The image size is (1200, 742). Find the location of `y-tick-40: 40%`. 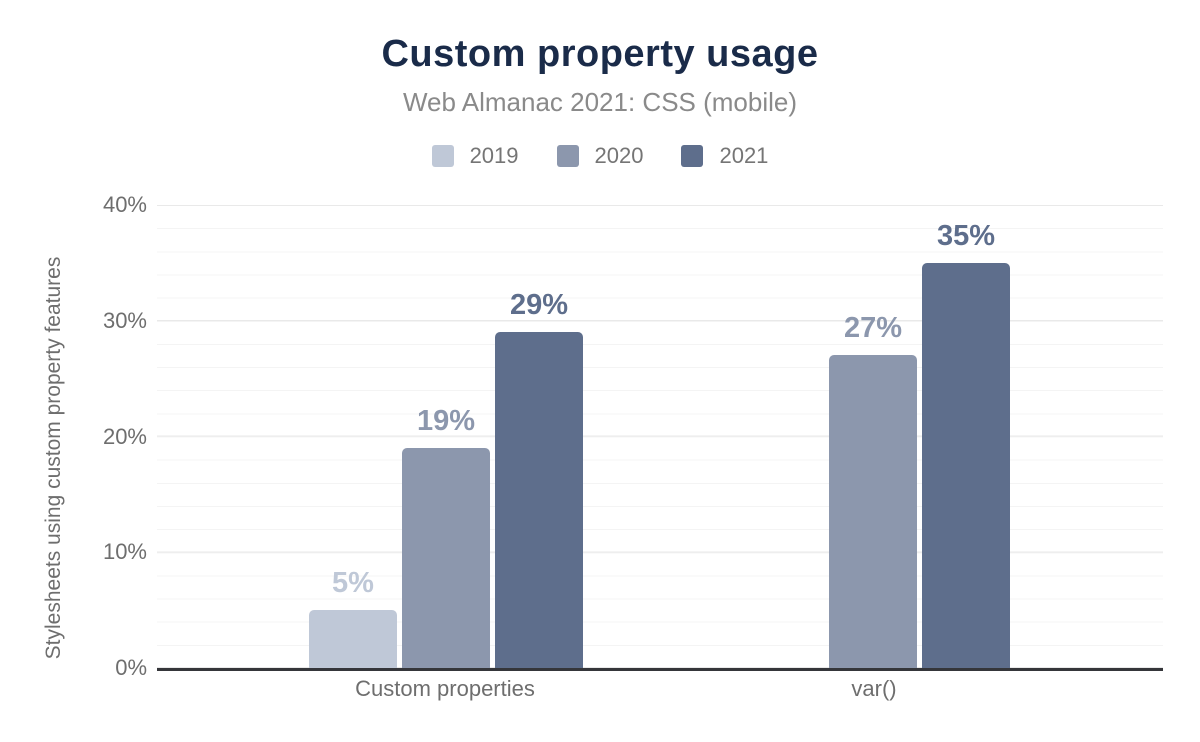

y-tick-40: 40% is located at coordinates (124, 204).